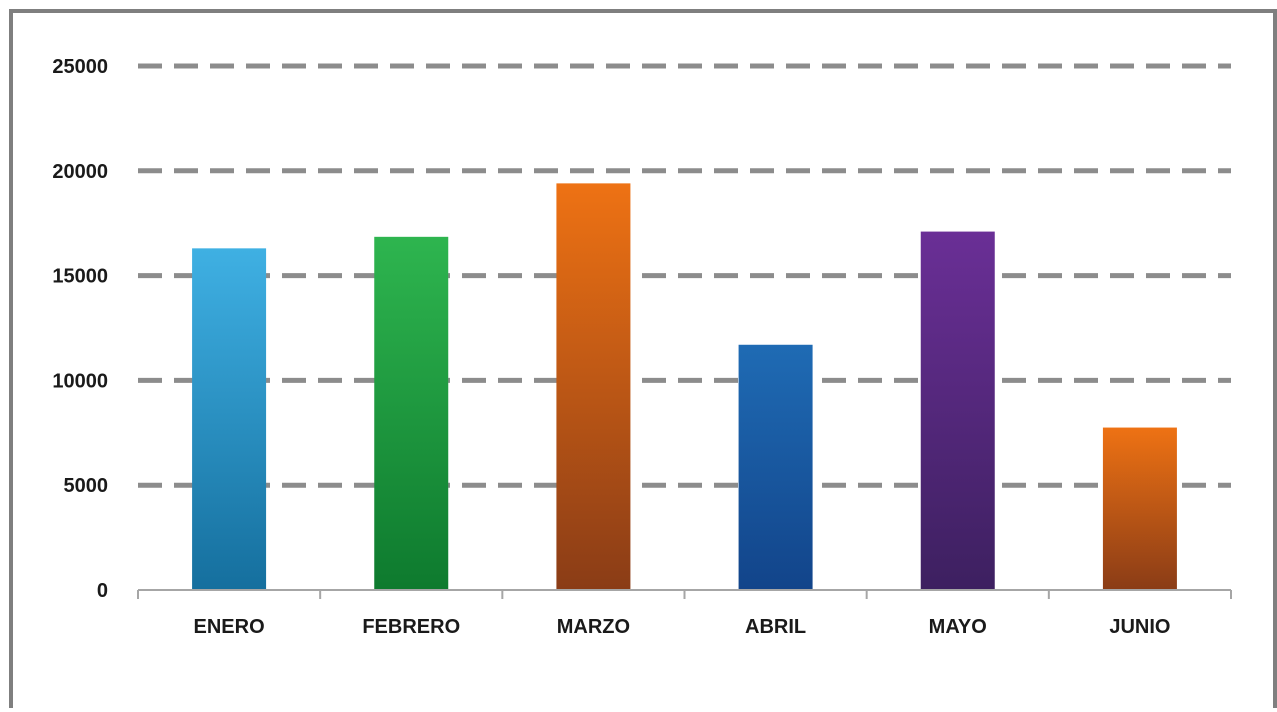 The height and width of the screenshot is (712, 1277). What do you see at coordinates (684, 594) in the screenshot?
I see `x-axis` at bounding box center [684, 594].